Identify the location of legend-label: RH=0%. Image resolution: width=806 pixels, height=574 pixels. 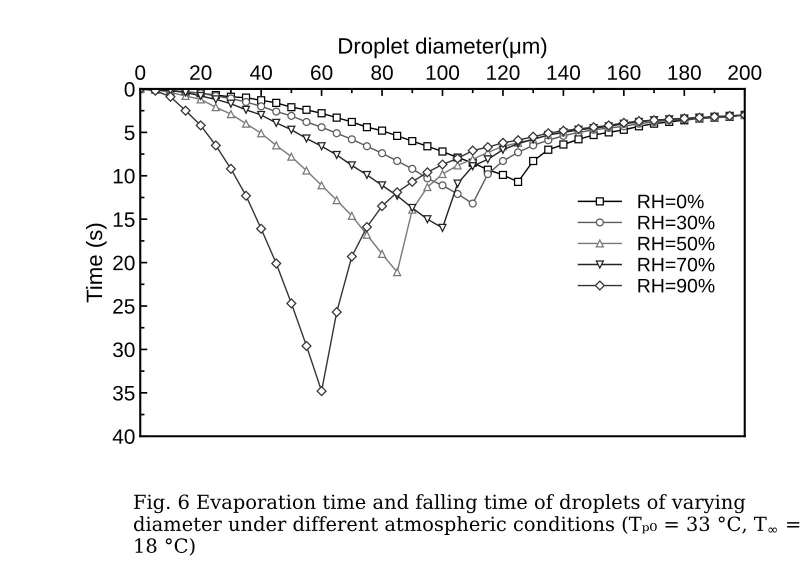
(671, 201).